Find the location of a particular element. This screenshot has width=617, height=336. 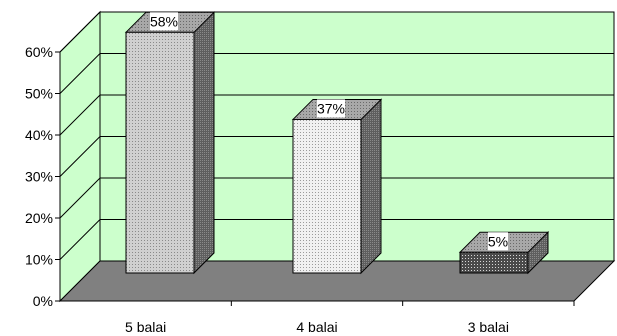

x-tick-label: 3 balai is located at coordinates (488, 327).